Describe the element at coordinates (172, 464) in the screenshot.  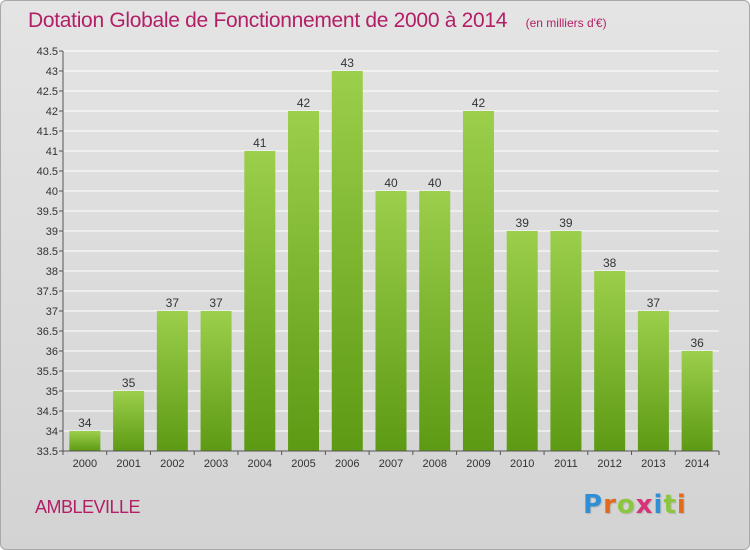
I see `x-tick-label: 2002` at that location.